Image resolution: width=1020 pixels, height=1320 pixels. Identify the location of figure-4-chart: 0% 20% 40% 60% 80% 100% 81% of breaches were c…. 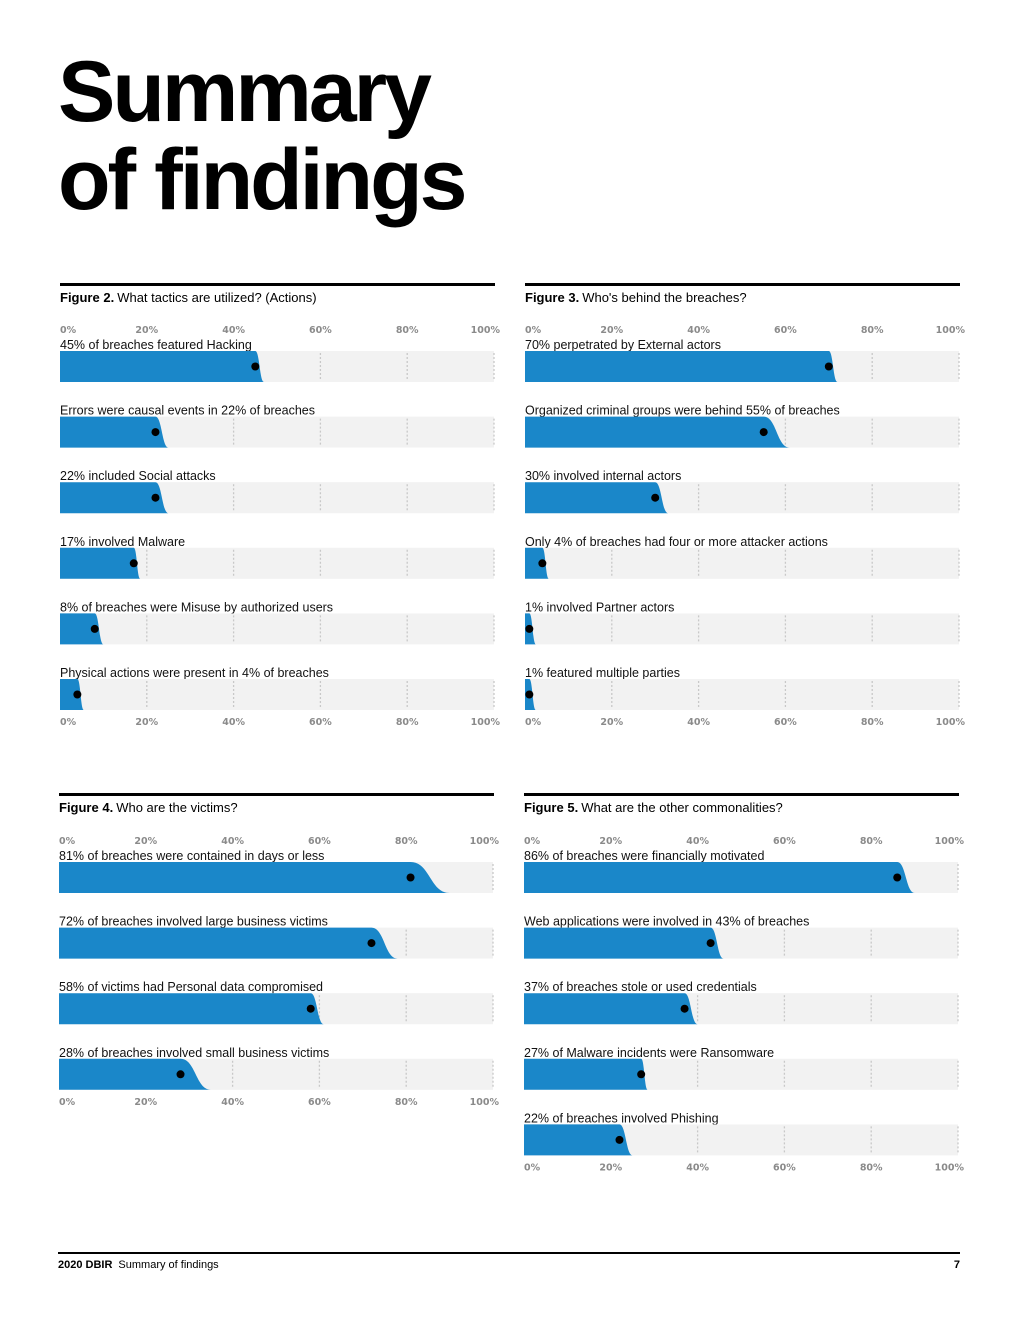
(279, 972).